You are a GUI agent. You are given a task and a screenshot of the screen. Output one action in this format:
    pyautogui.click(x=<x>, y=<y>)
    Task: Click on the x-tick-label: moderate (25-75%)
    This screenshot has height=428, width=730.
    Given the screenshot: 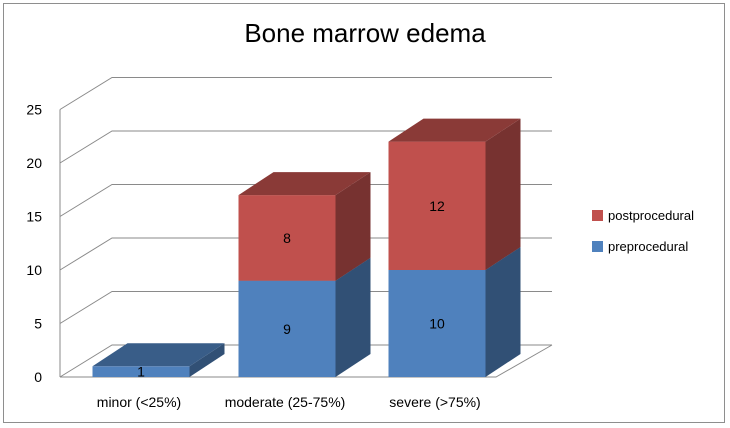 What is the action you would take?
    pyautogui.click(x=285, y=402)
    